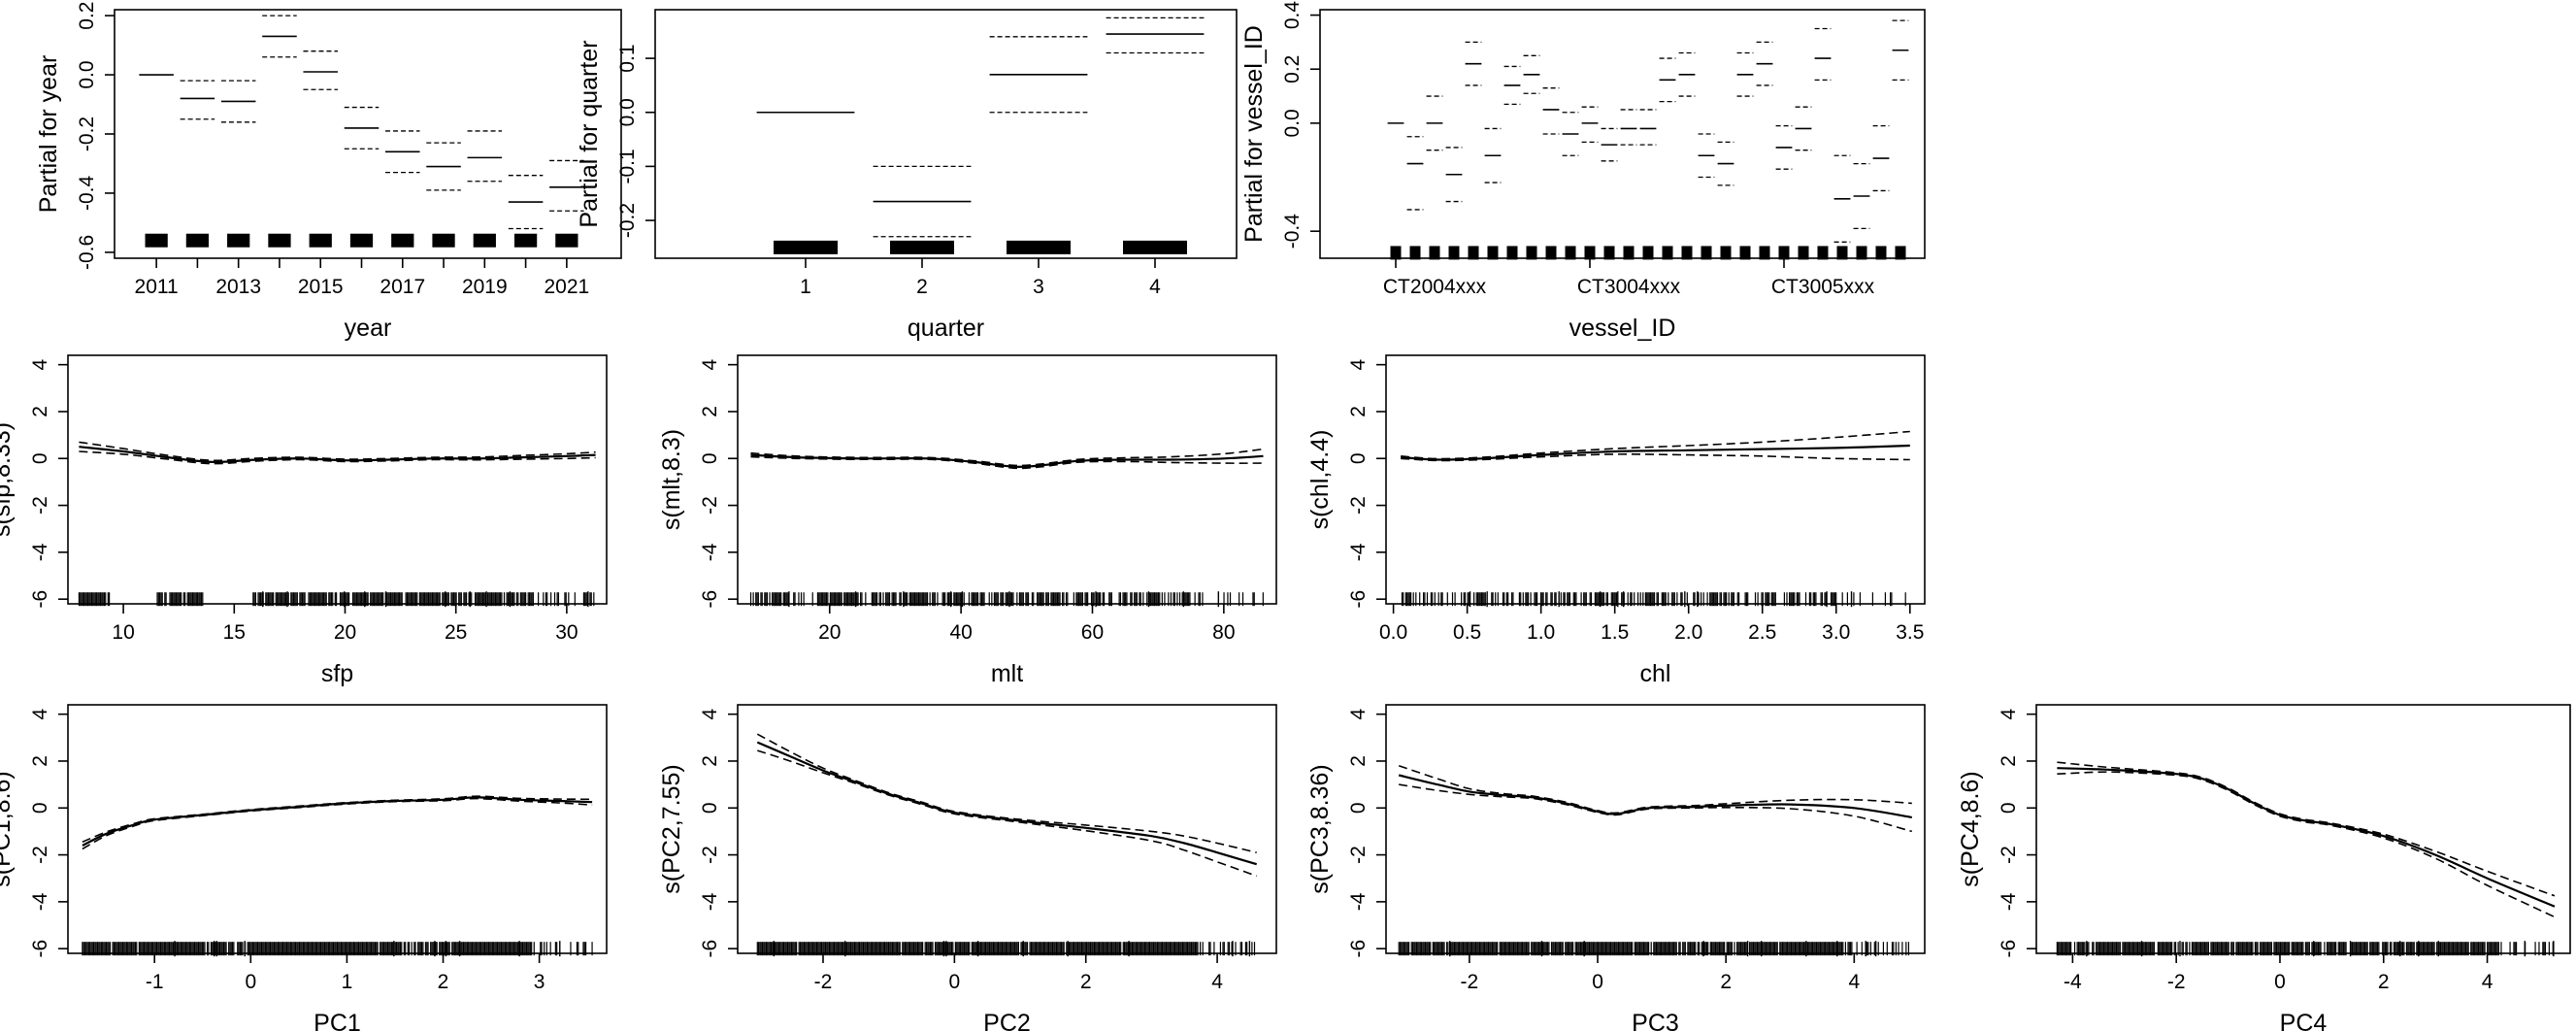  I want to click on x-tick-label: 30, so click(566, 632).